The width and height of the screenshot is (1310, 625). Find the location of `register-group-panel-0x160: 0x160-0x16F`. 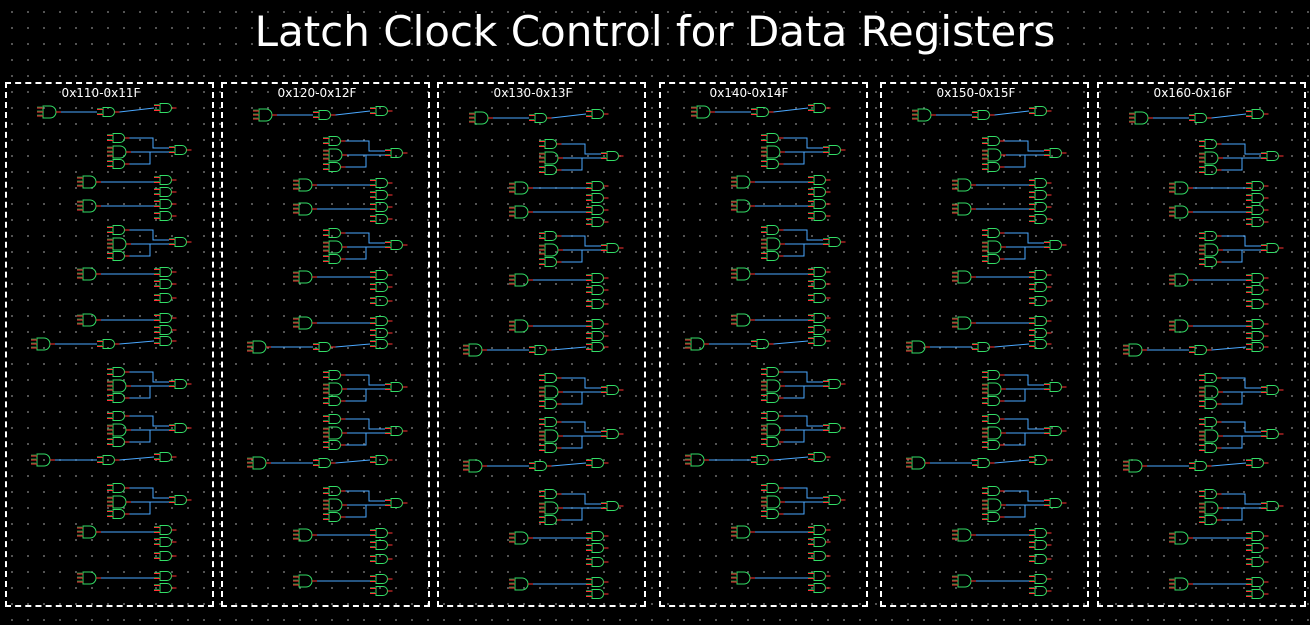

register-group-panel-0x160: 0x160-0x16F is located at coordinates (1201, 344).